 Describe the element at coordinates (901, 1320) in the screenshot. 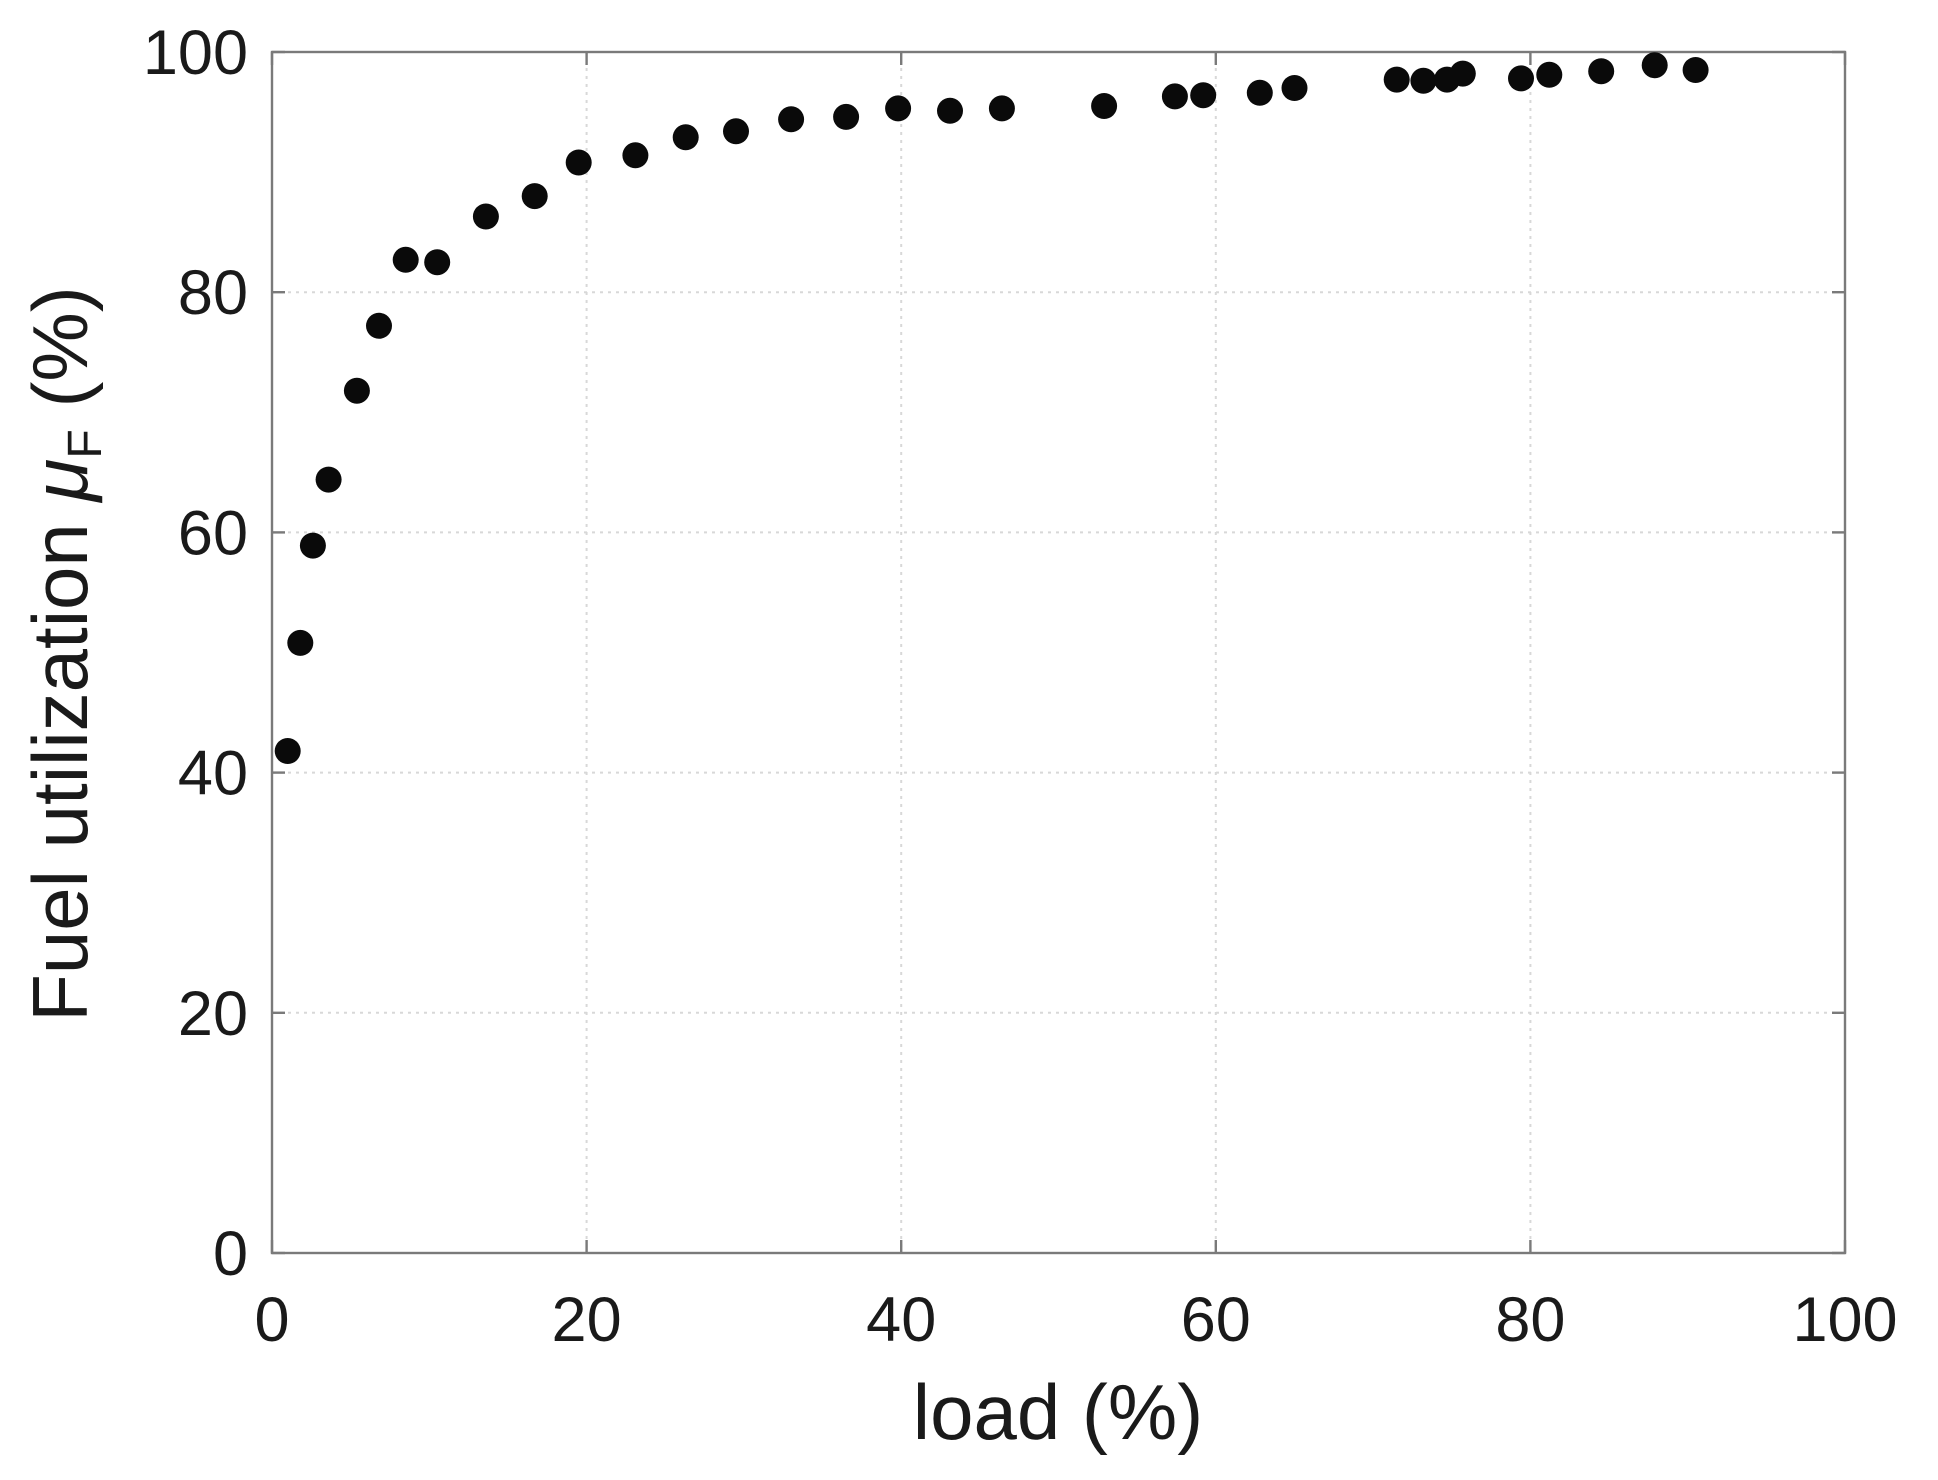

I see `x-tick-label: 40` at that location.